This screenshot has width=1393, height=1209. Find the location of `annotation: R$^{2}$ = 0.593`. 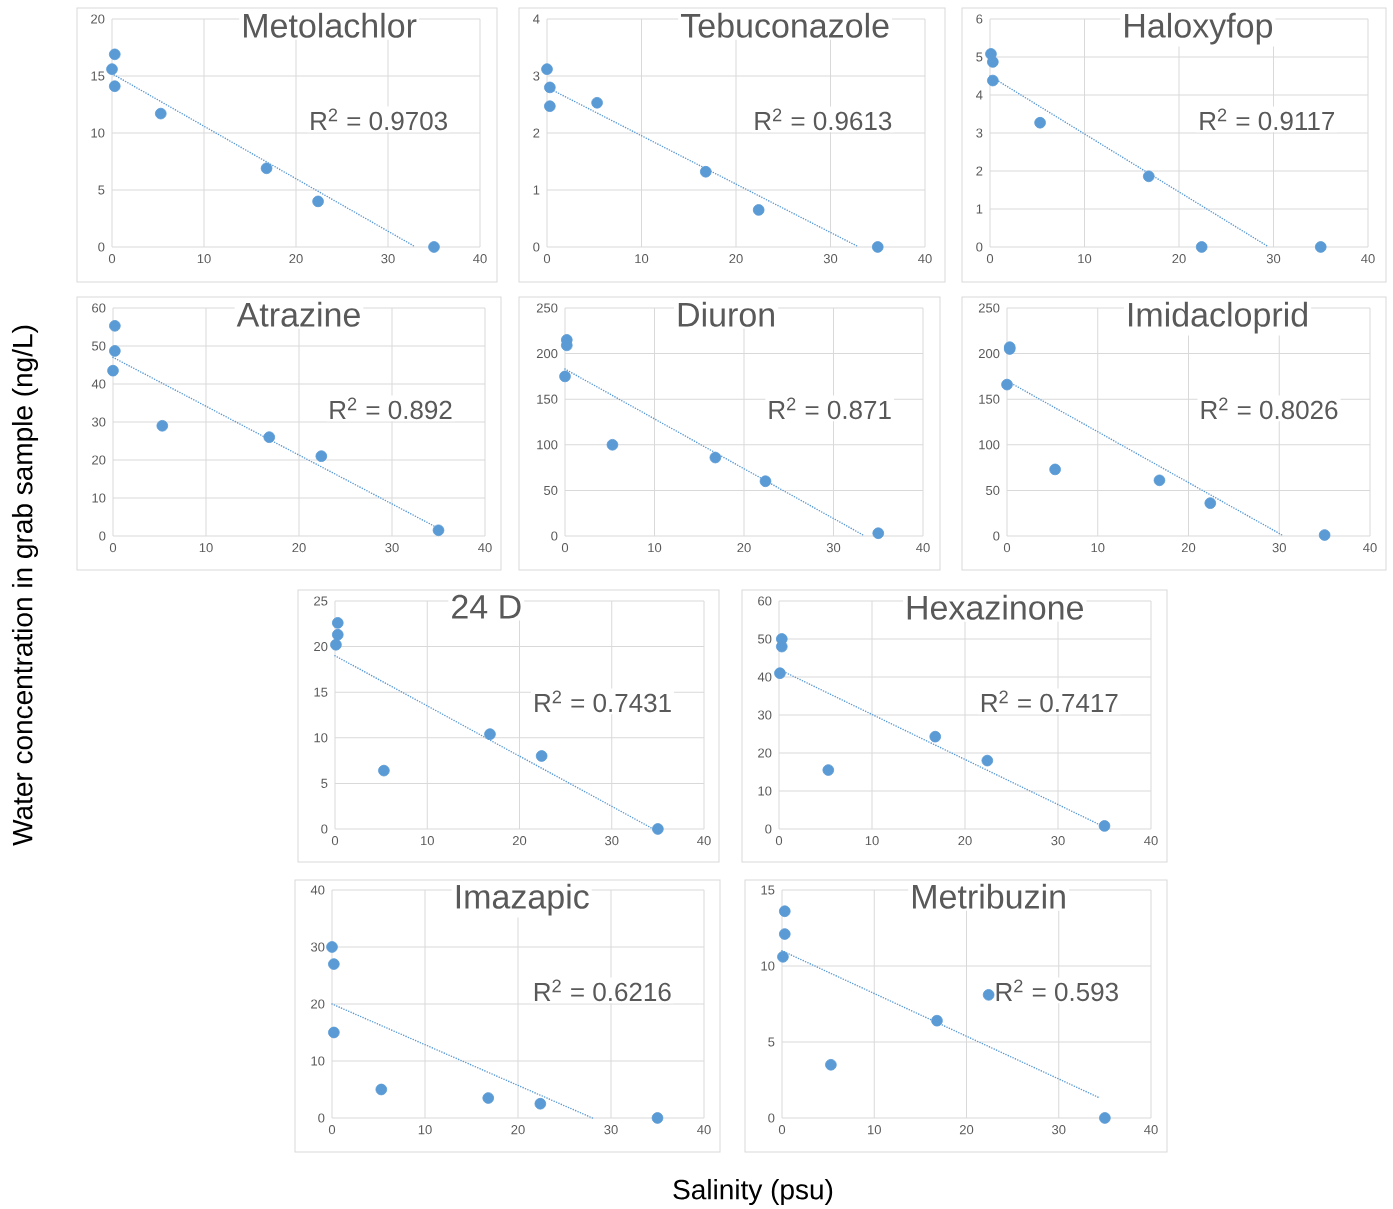

annotation: R$^{2}$ = 0.593 is located at coordinates (1057, 990).